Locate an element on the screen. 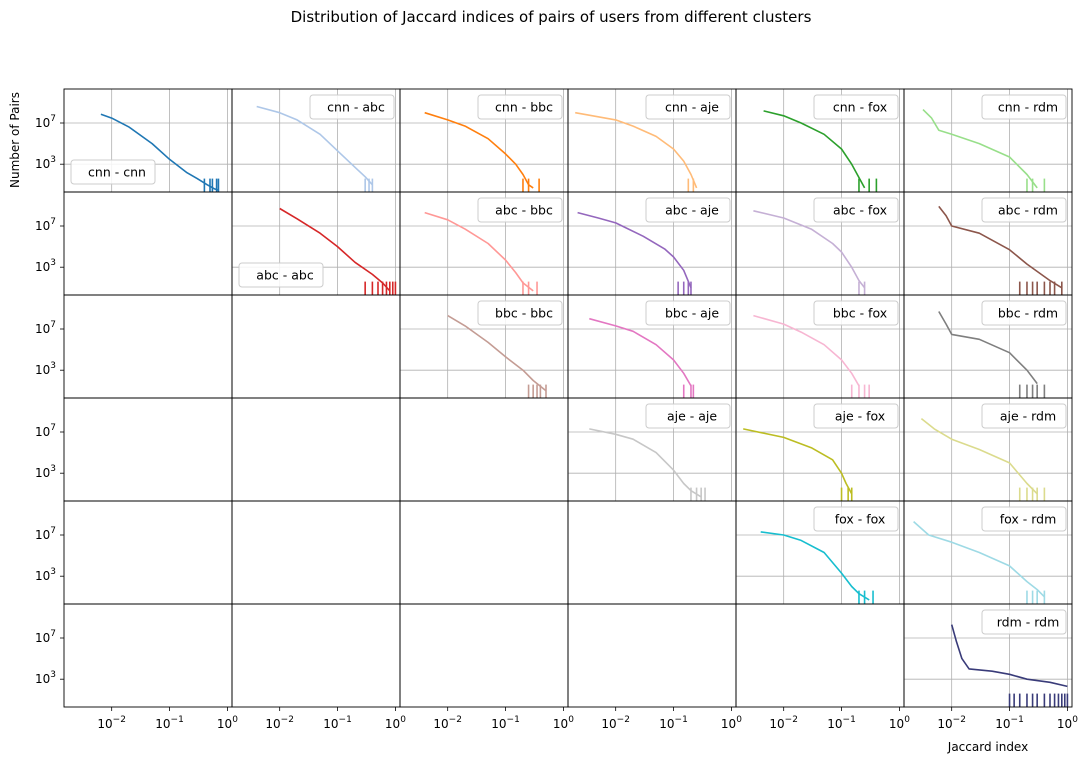 This screenshot has height=763, width=1086. y-axis-label: Number of Pairs is located at coordinates (15, 140).